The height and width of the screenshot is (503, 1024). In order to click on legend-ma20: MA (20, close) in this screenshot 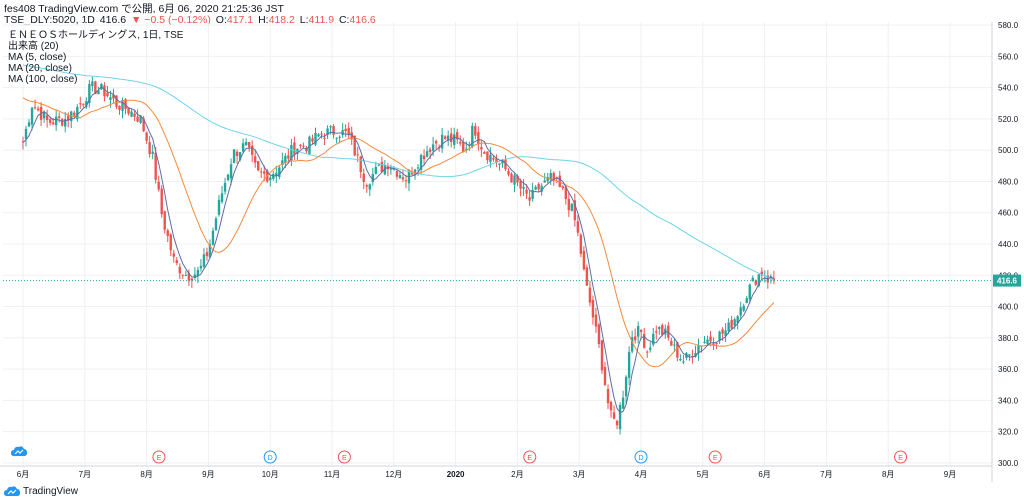, I will do `click(40, 68)`.